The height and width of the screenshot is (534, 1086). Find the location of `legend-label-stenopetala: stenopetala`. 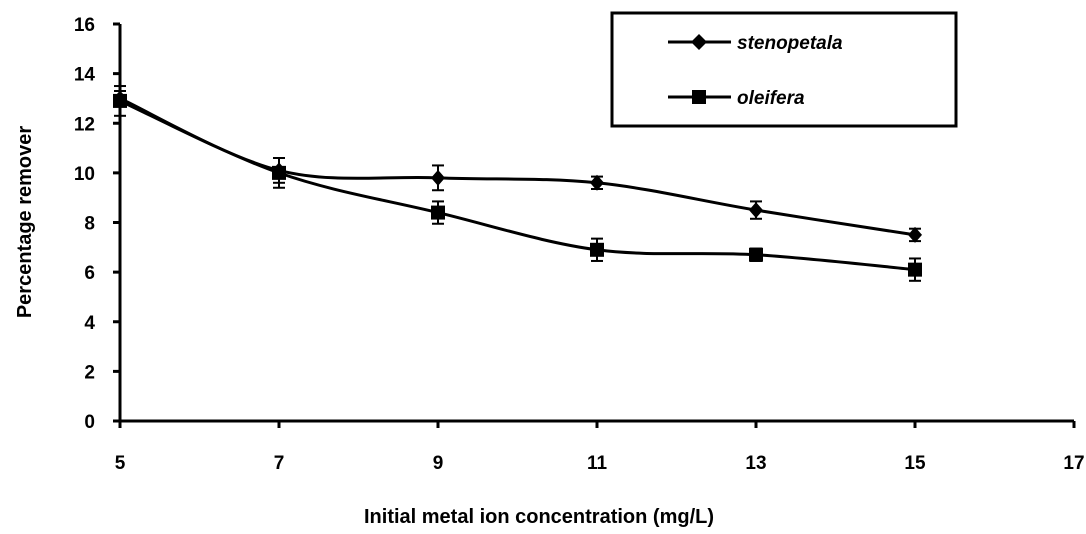

legend-label-stenopetala: stenopetala is located at coordinates (790, 43).